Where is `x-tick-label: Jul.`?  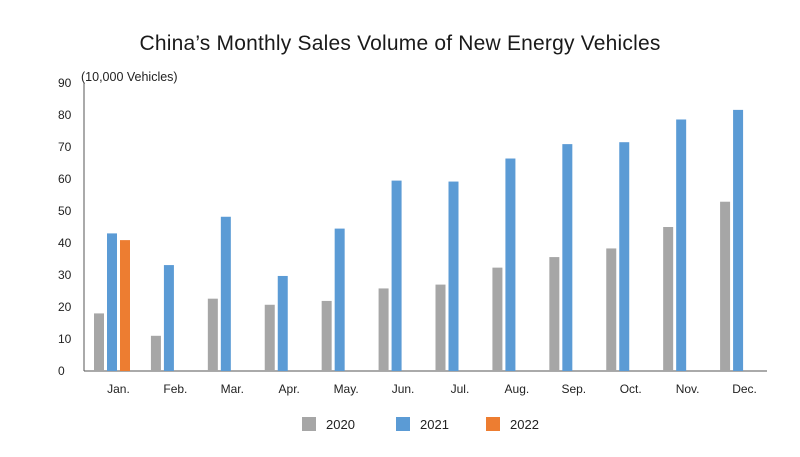 x-tick-label: Jul. is located at coordinates (460, 389).